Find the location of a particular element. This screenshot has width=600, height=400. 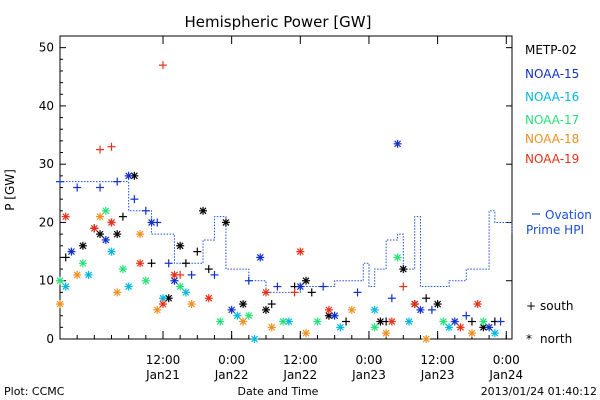

ovation-legend-label-line1: Ovation is located at coordinates (568, 215).